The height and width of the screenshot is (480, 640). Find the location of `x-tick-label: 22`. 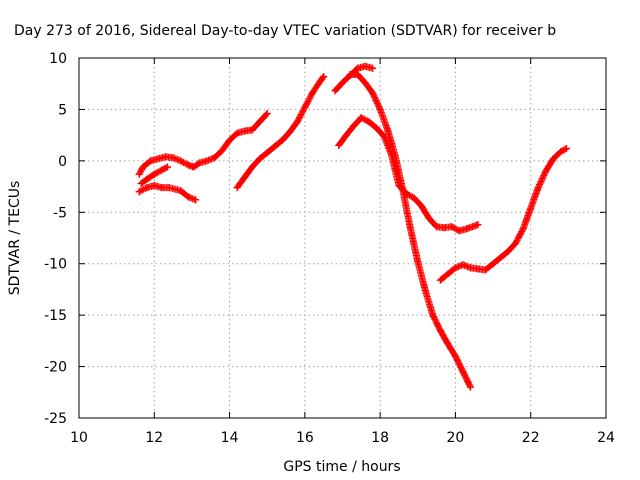

x-tick-label: 22 is located at coordinates (531, 438).